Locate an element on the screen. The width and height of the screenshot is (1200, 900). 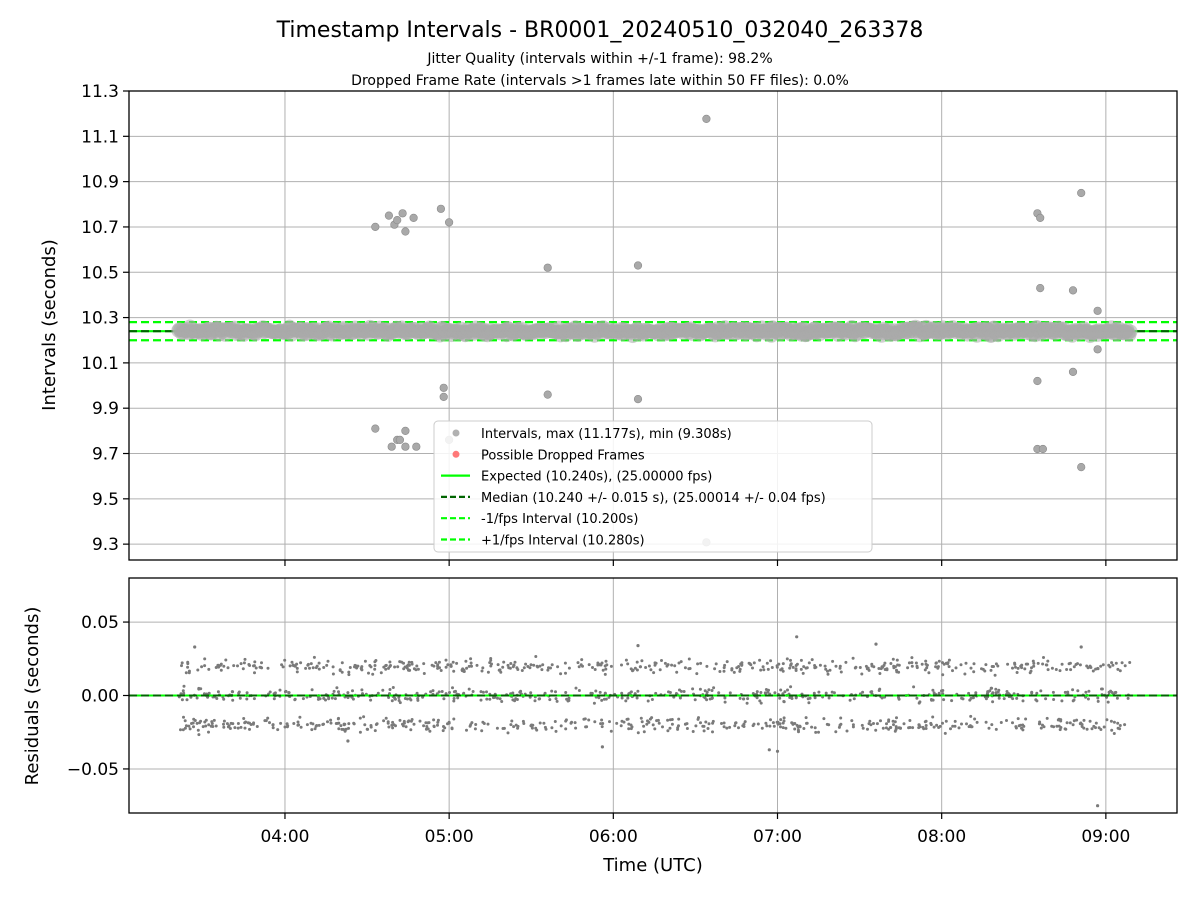
top-y-tick-label: 9.7 is located at coordinates (105, 455).